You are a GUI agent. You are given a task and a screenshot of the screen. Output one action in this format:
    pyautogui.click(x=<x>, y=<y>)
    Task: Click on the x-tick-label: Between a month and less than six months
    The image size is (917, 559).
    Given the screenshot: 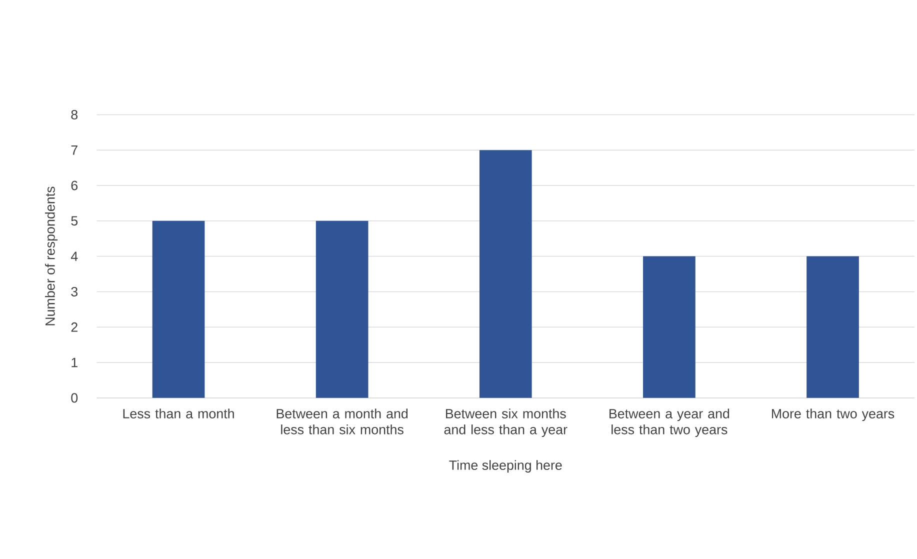 What is the action you would take?
    pyautogui.click(x=342, y=421)
    